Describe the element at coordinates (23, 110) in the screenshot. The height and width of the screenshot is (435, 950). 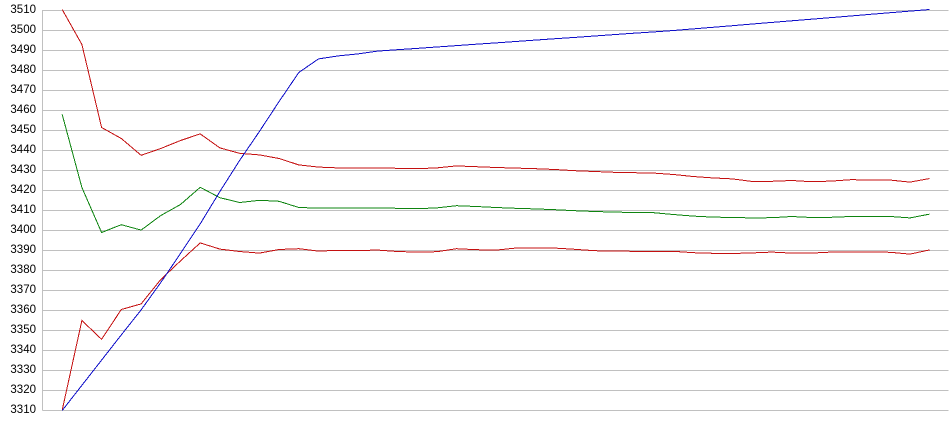
I see `svg-text: 3460` at that location.